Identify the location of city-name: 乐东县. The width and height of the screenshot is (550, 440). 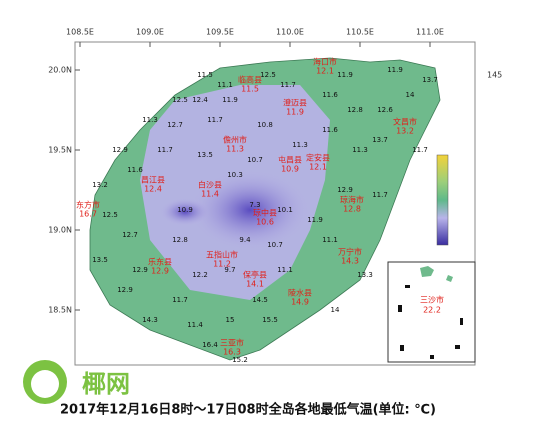
(160, 262).